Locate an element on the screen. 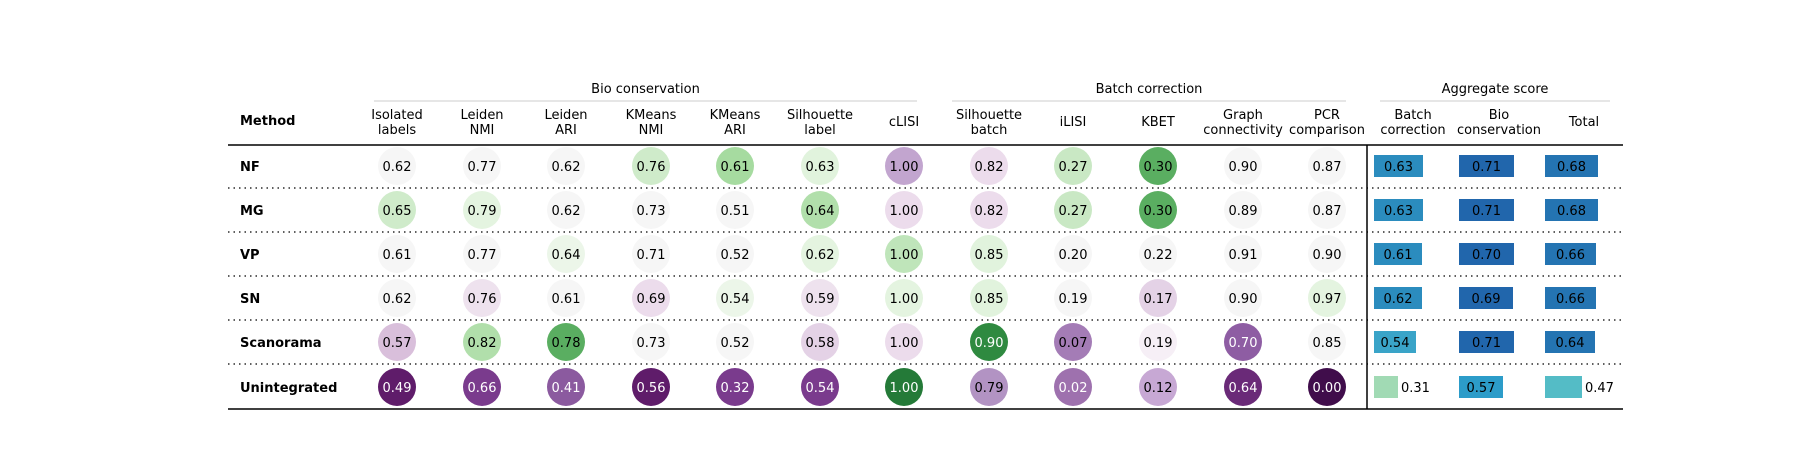 The width and height of the screenshot is (1800, 461). score-value: 0.30 is located at coordinates (1158, 167).